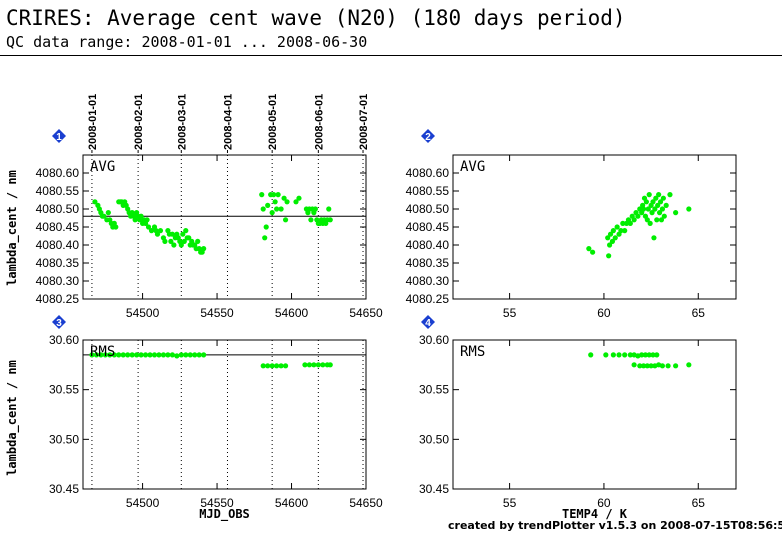 The image size is (782, 542). I want to click on y-tick-label: 4080.35, so click(428, 263).